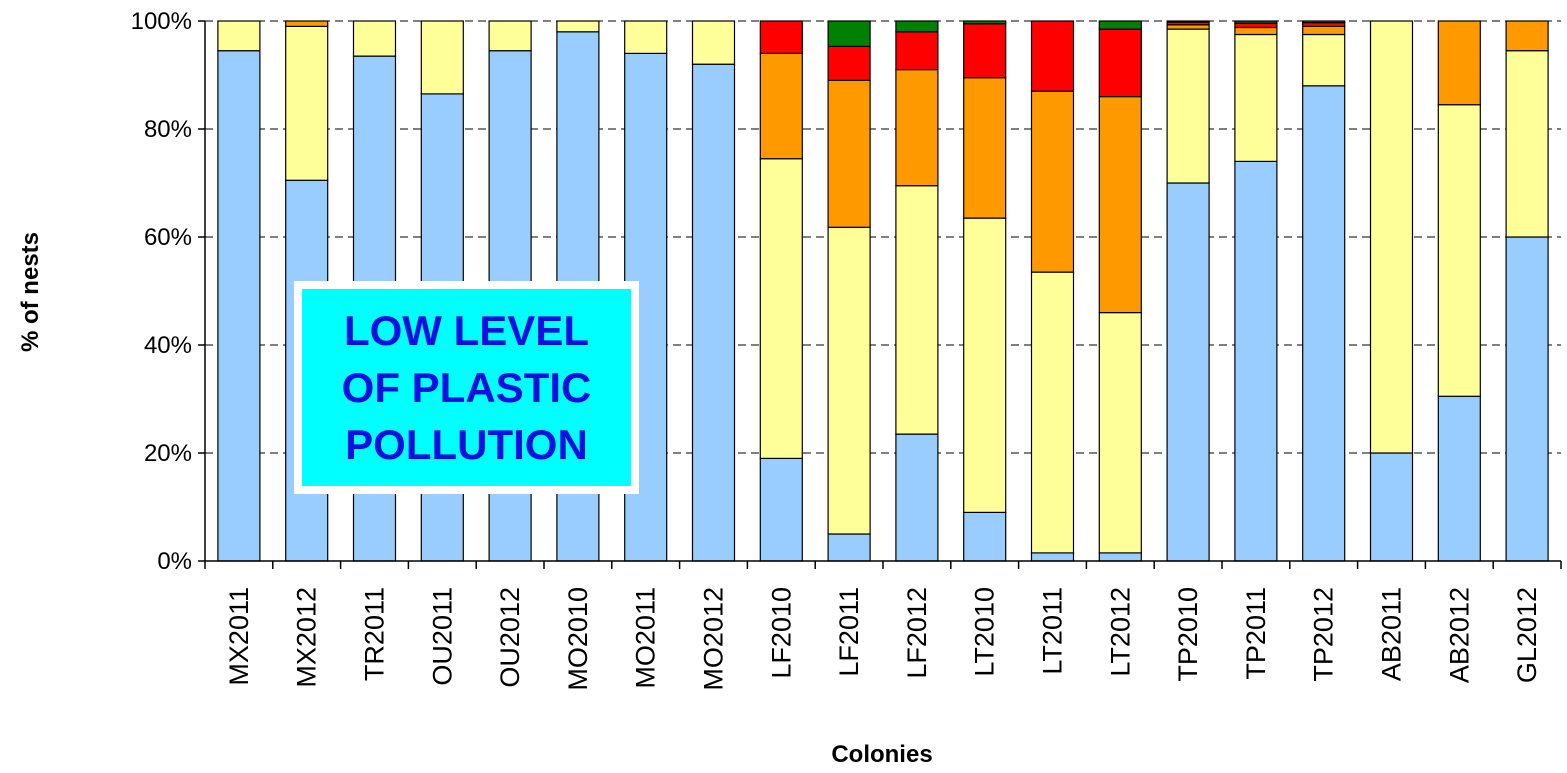 The image size is (1567, 773). I want to click on x-tick-label-MO2012: MO2012, so click(714, 639).